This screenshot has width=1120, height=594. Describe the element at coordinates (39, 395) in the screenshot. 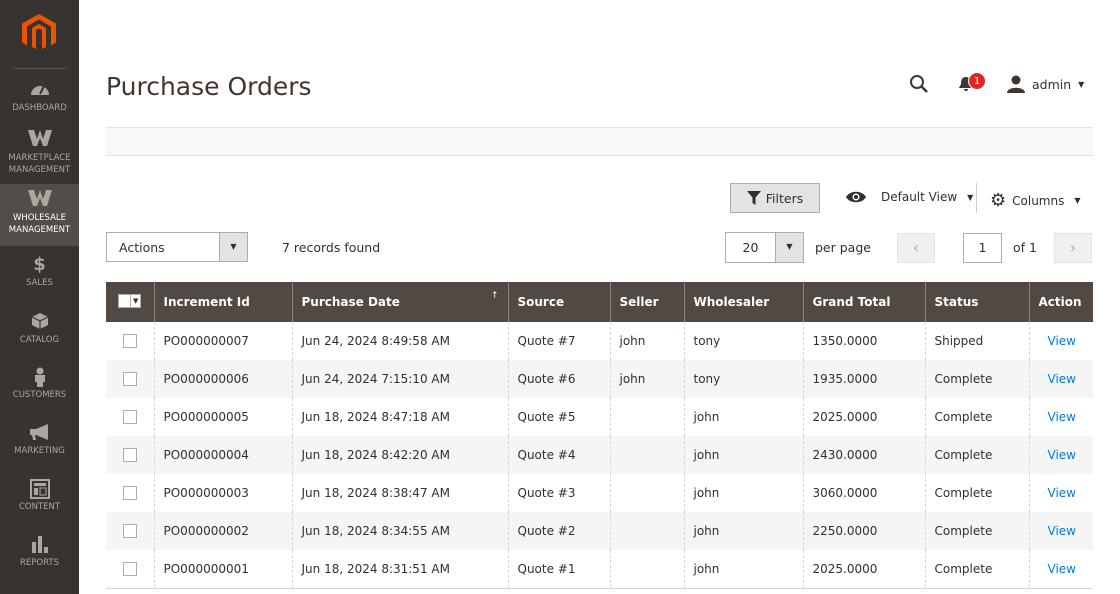

I see `sidebar-item-label: CUSTOMERS` at that location.